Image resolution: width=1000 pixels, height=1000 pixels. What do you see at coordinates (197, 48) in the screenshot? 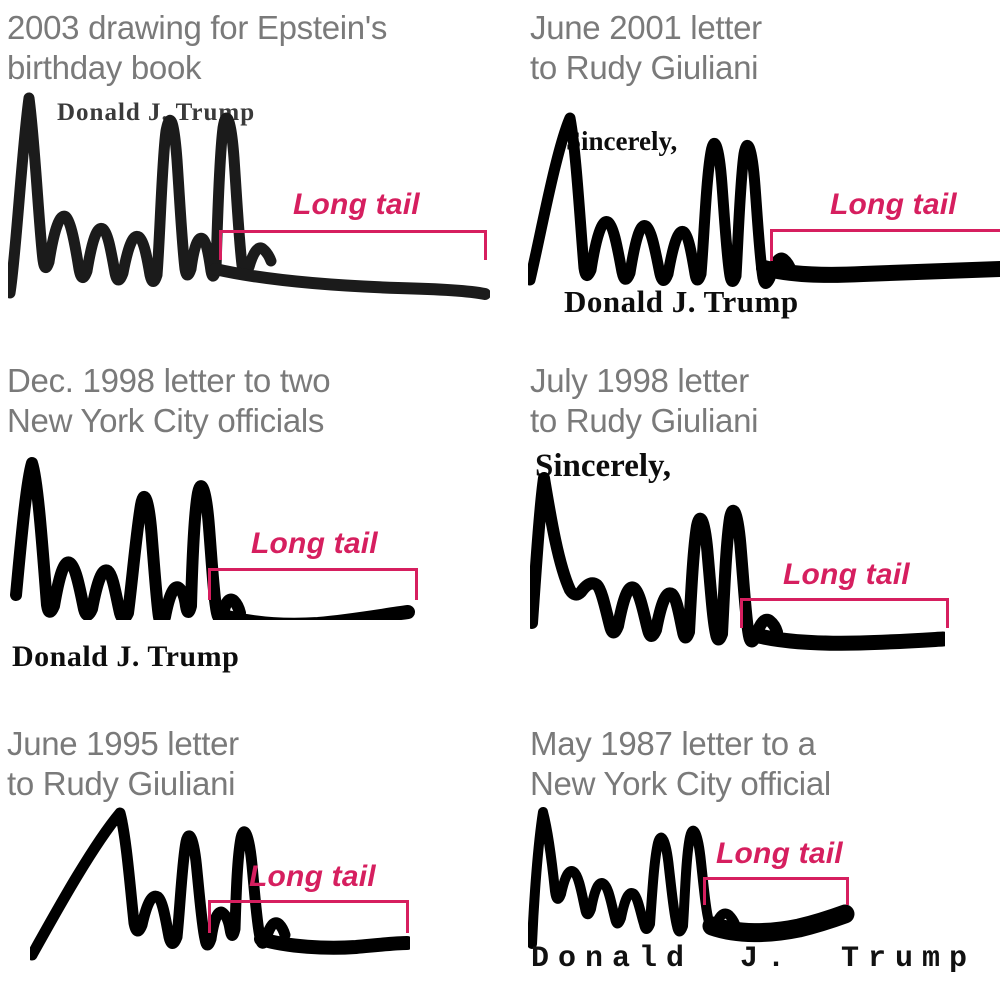
I see `panel-1-caption: 2003 drawing for Epstein's birthday book` at bounding box center [197, 48].